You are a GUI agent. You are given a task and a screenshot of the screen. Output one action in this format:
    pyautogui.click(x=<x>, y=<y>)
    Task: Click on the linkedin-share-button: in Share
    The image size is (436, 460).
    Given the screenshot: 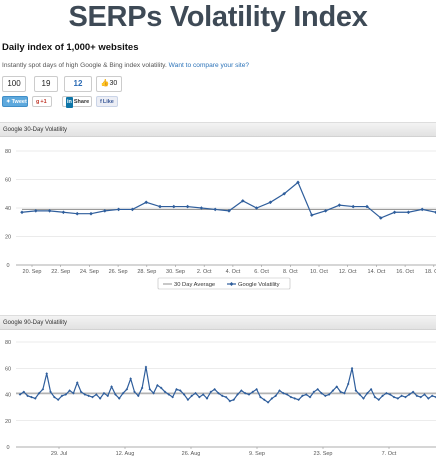 What is the action you would take?
    pyautogui.click(x=77, y=102)
    